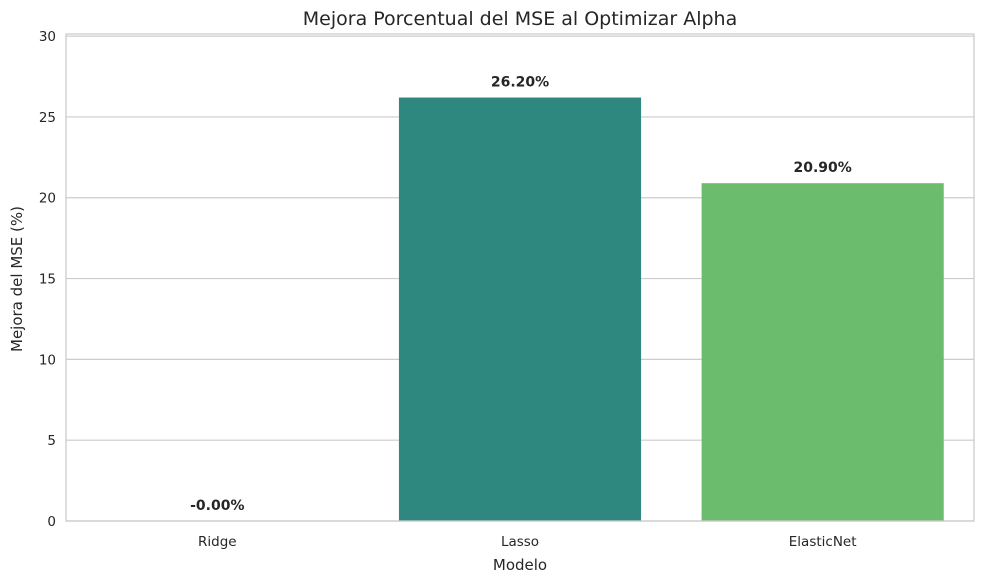 The height and width of the screenshot is (584, 984). Describe the element at coordinates (823, 168) in the screenshot. I see `data-label: 20.90%` at that location.